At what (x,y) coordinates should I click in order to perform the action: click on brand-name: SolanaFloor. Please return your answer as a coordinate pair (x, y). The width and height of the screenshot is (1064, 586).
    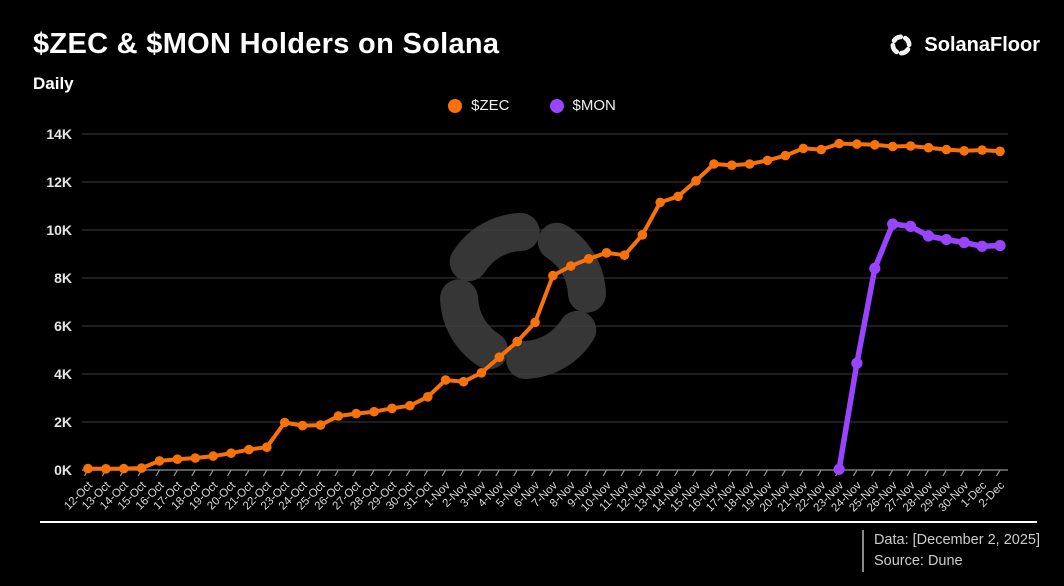
    Looking at the image, I should click on (982, 44).